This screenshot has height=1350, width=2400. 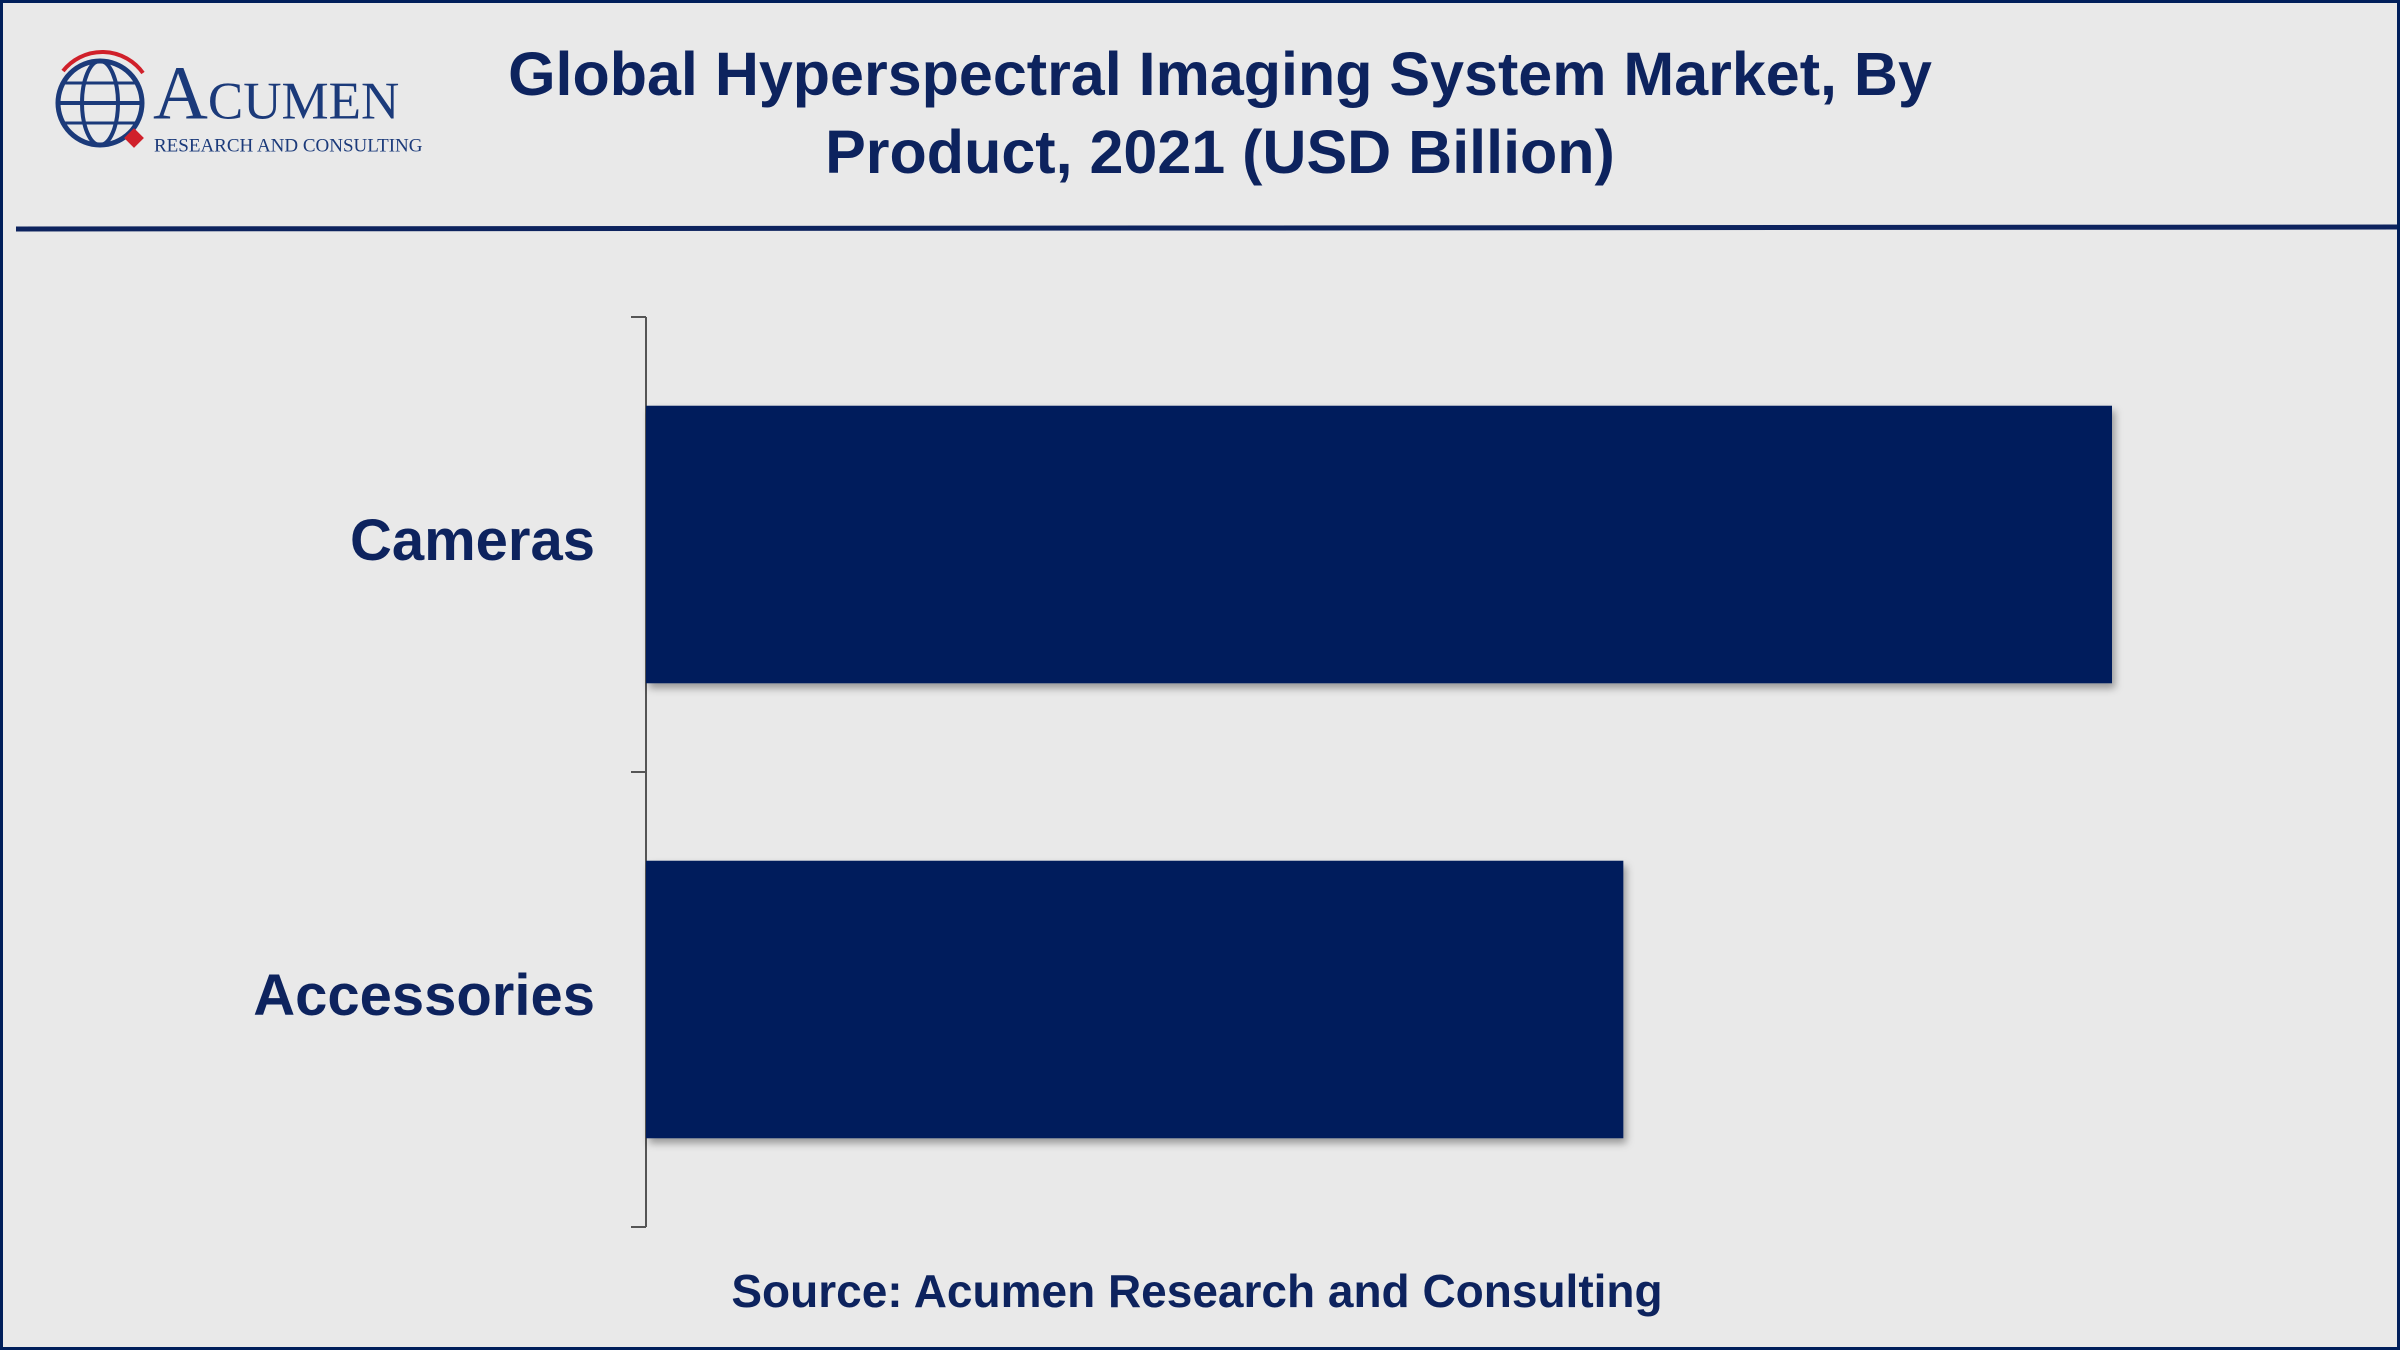 I want to click on logo-tagline: RESEARCH AND CONSULTING, so click(x=288, y=145).